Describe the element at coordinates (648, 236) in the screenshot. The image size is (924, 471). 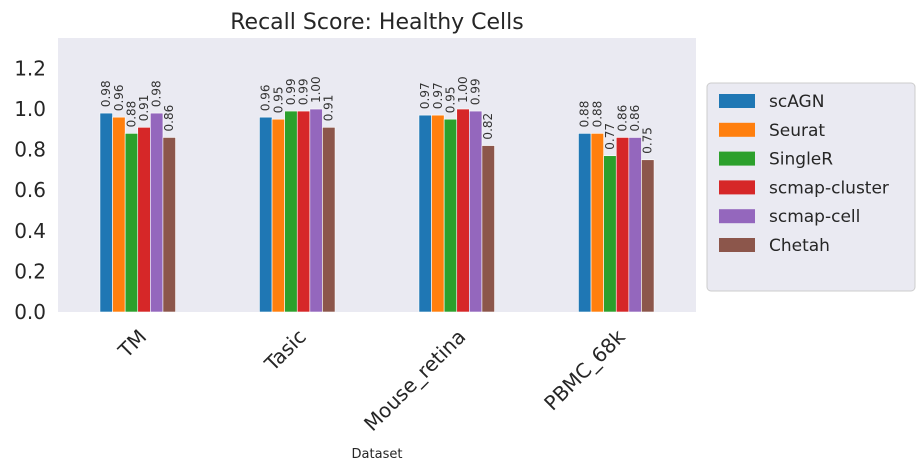
I see `bar-chetah-pbmc-68k` at that location.